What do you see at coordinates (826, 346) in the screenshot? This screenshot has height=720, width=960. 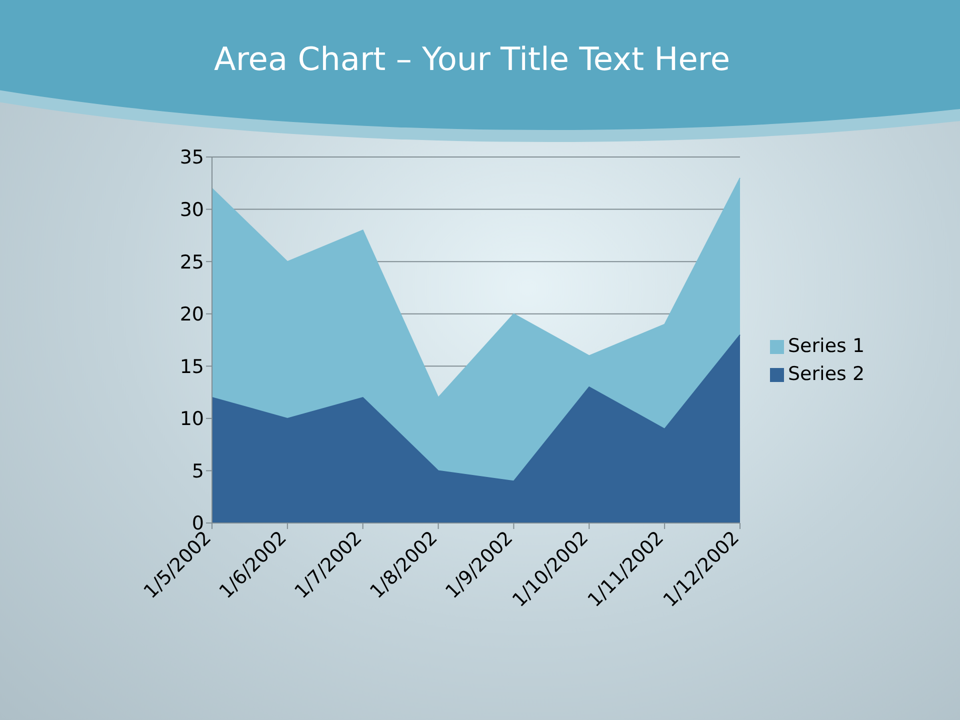 I see `legend-label: Series 1` at bounding box center [826, 346].